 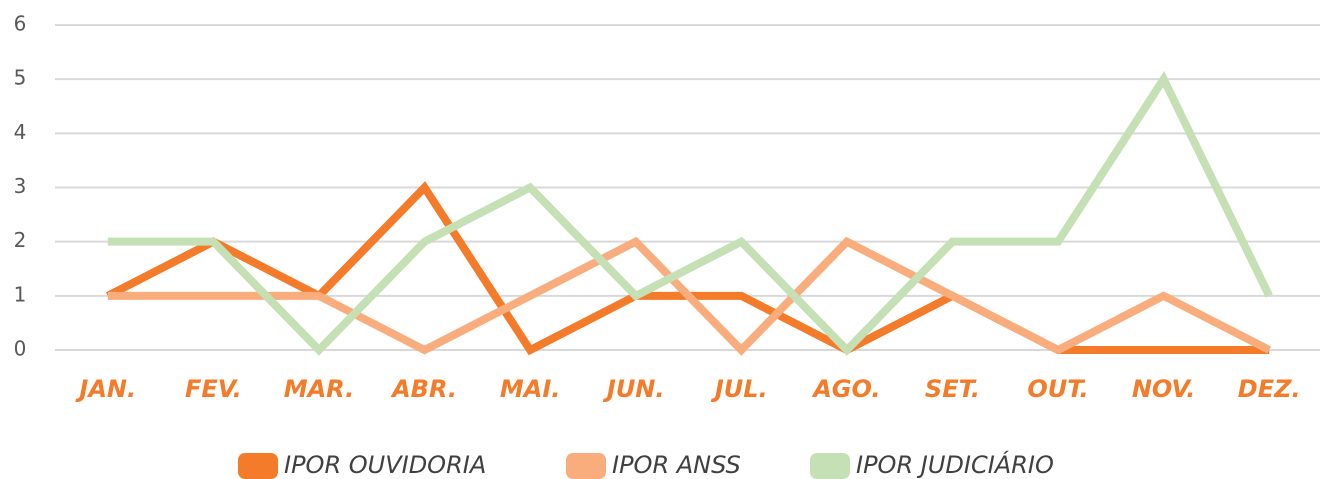 What do you see at coordinates (20, 240) in the screenshot?
I see `y-tick-label: 2` at bounding box center [20, 240].